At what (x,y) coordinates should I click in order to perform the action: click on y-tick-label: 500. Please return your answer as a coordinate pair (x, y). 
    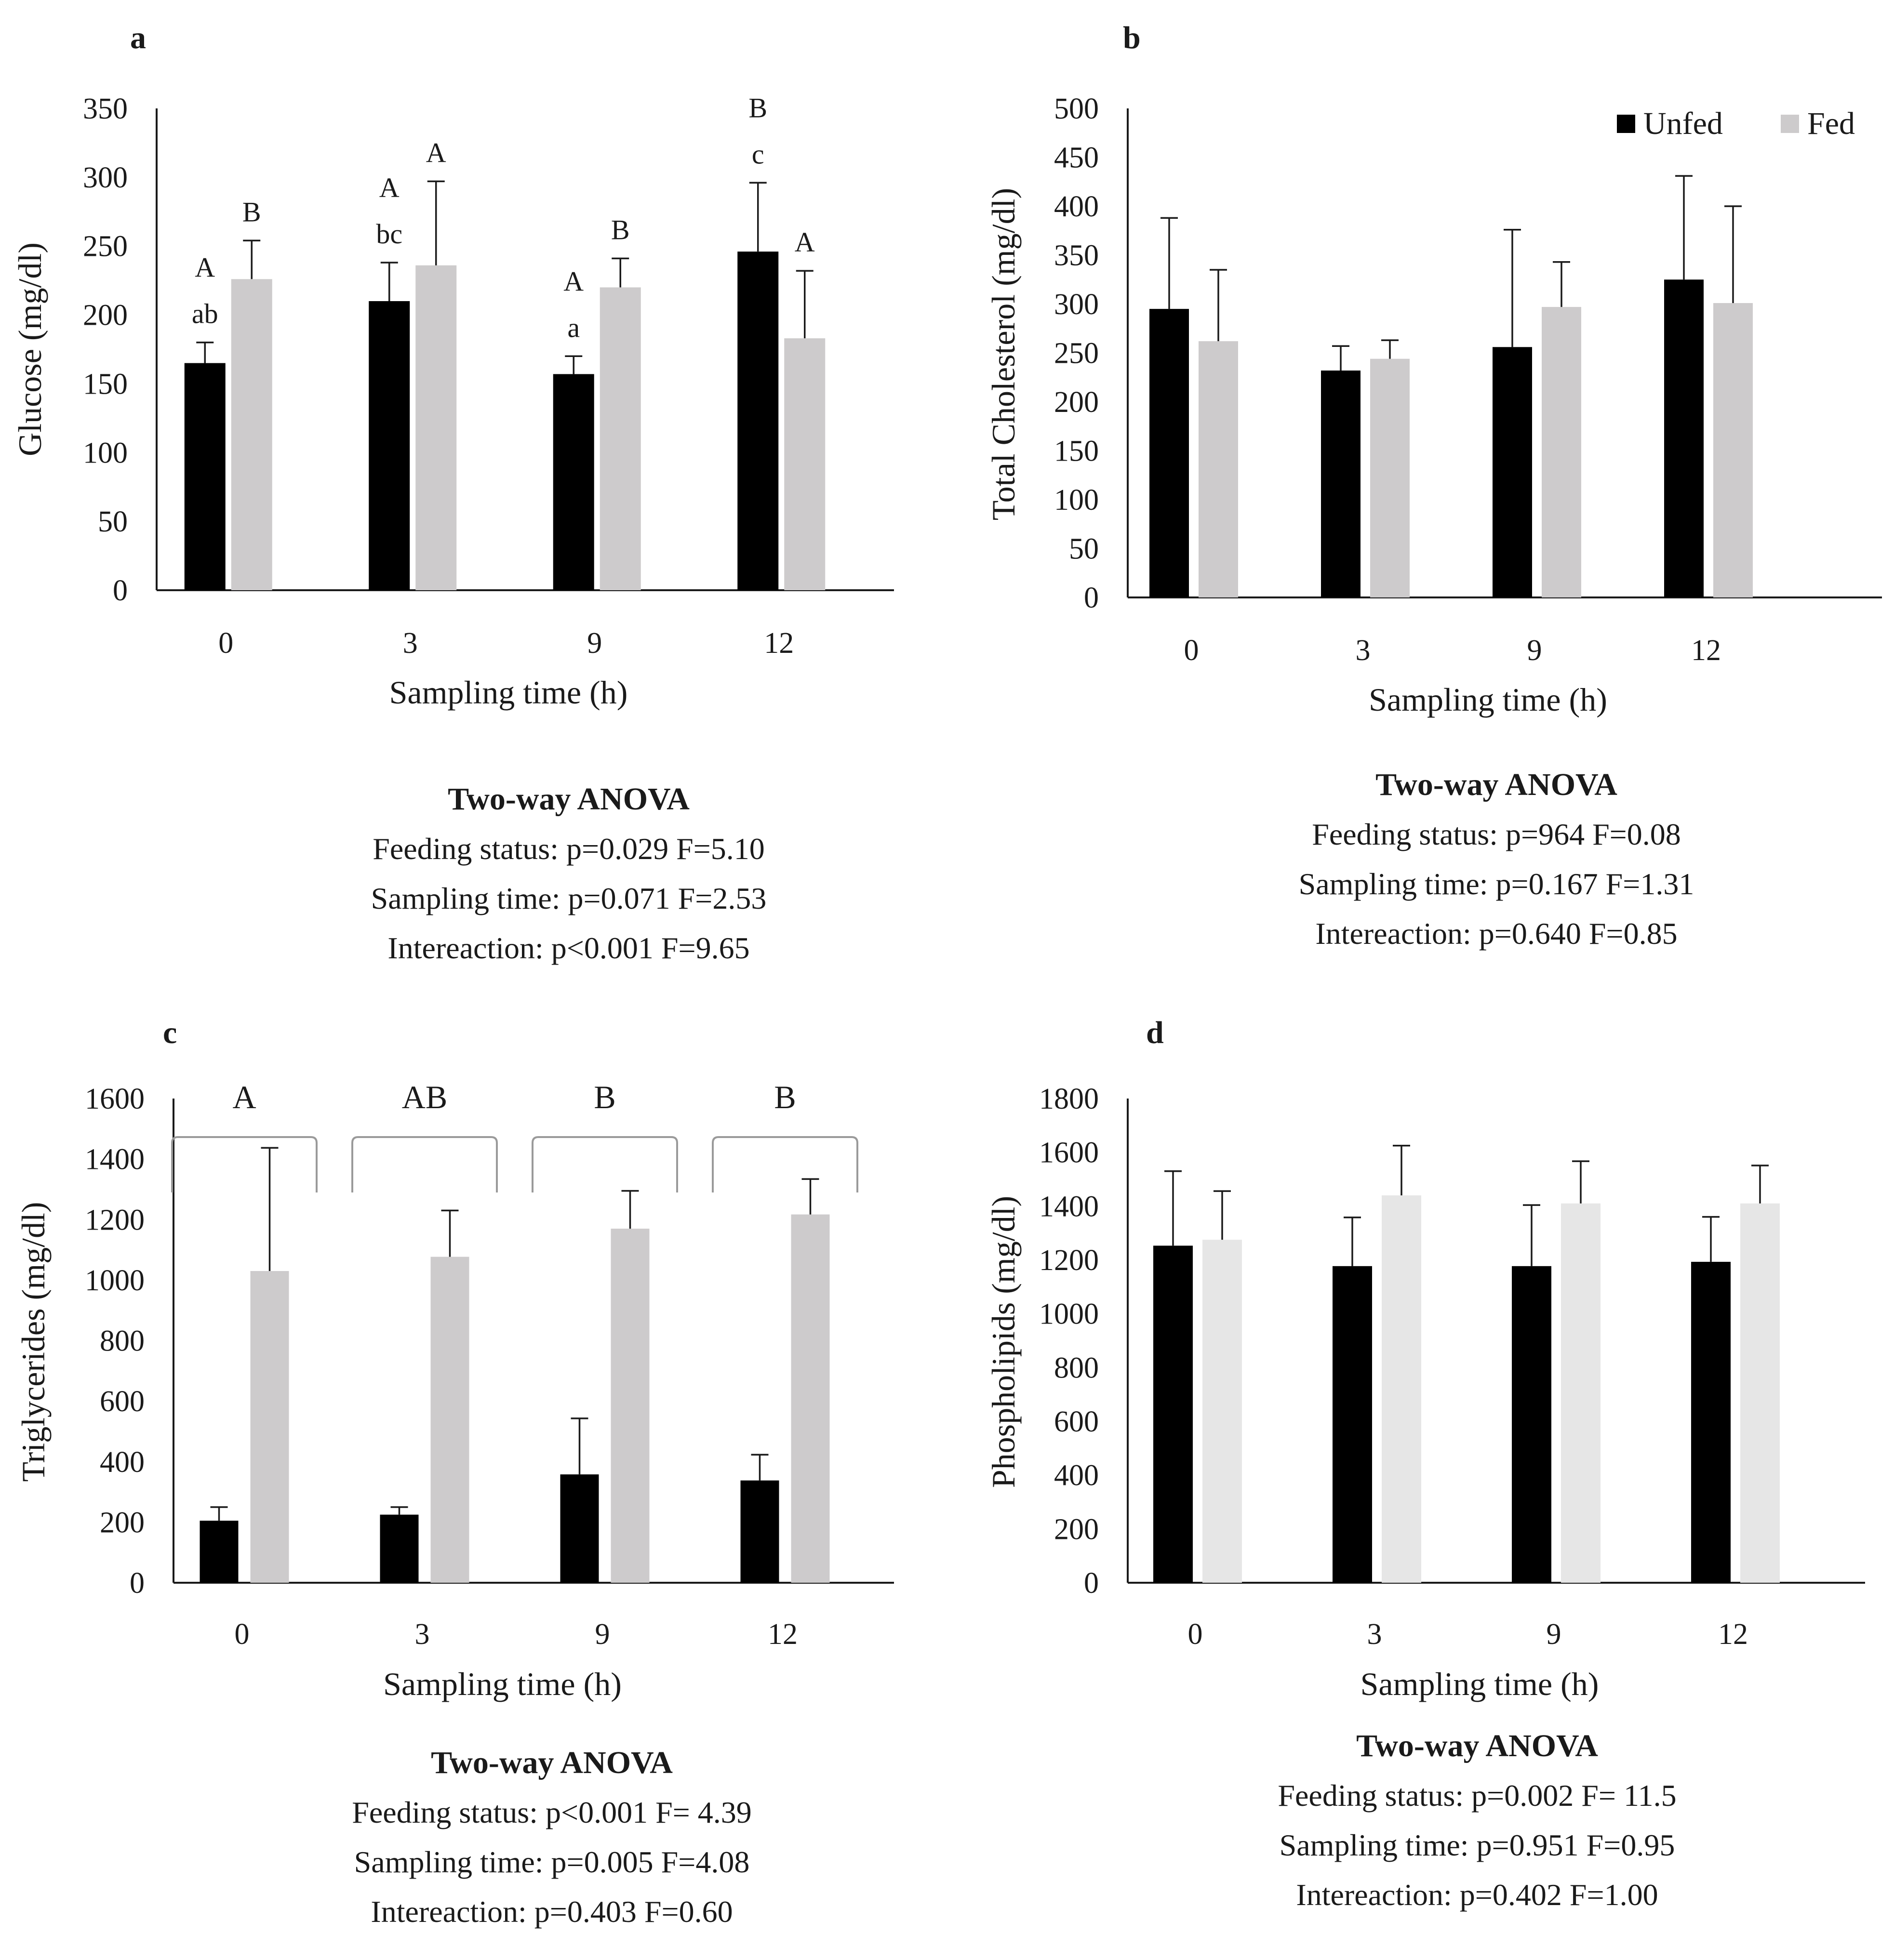
    Looking at the image, I should click on (1076, 109).